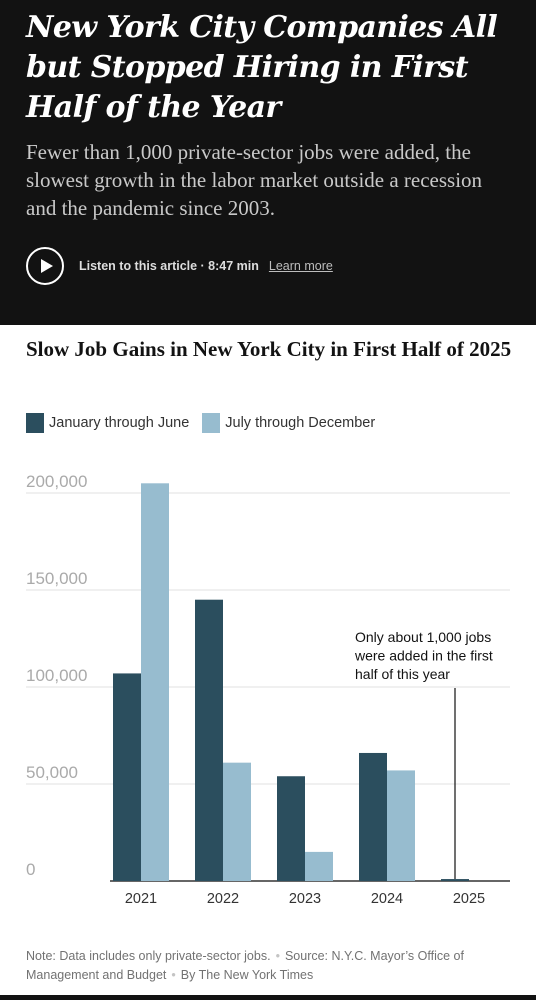 This screenshot has width=536, height=1000. Describe the element at coordinates (119, 423) in the screenshot. I see `legend-label-first-half: January through June` at that location.